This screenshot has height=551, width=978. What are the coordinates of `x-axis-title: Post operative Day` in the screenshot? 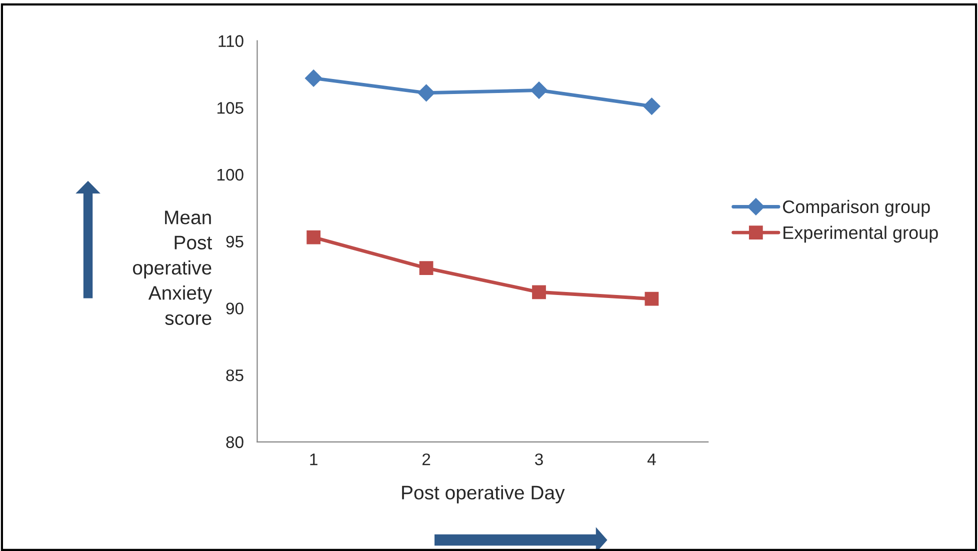 It's located at (483, 494).